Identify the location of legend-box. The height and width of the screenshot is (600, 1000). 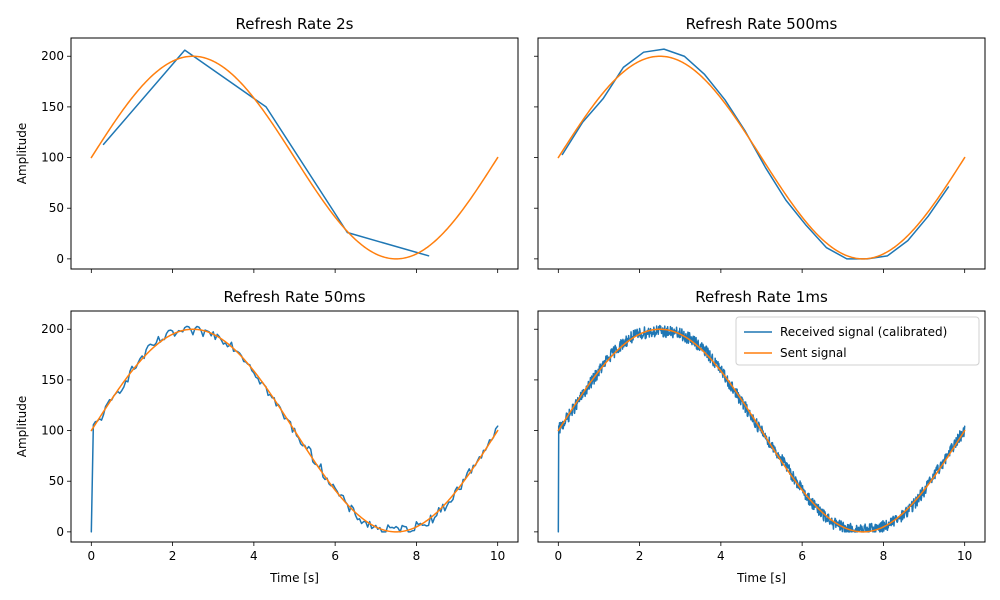
(857, 341).